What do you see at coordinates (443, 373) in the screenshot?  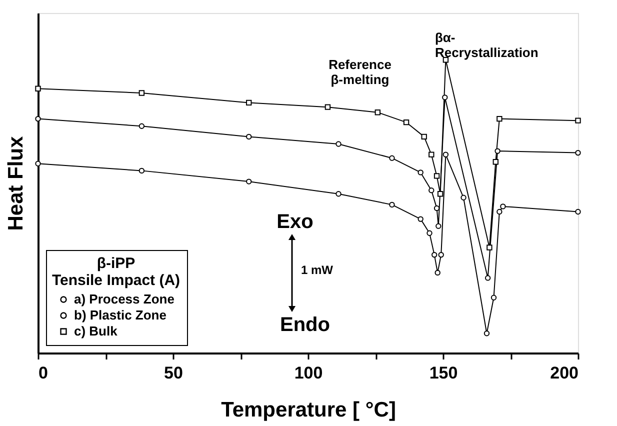 I see `x-tick-label: 150` at bounding box center [443, 373].